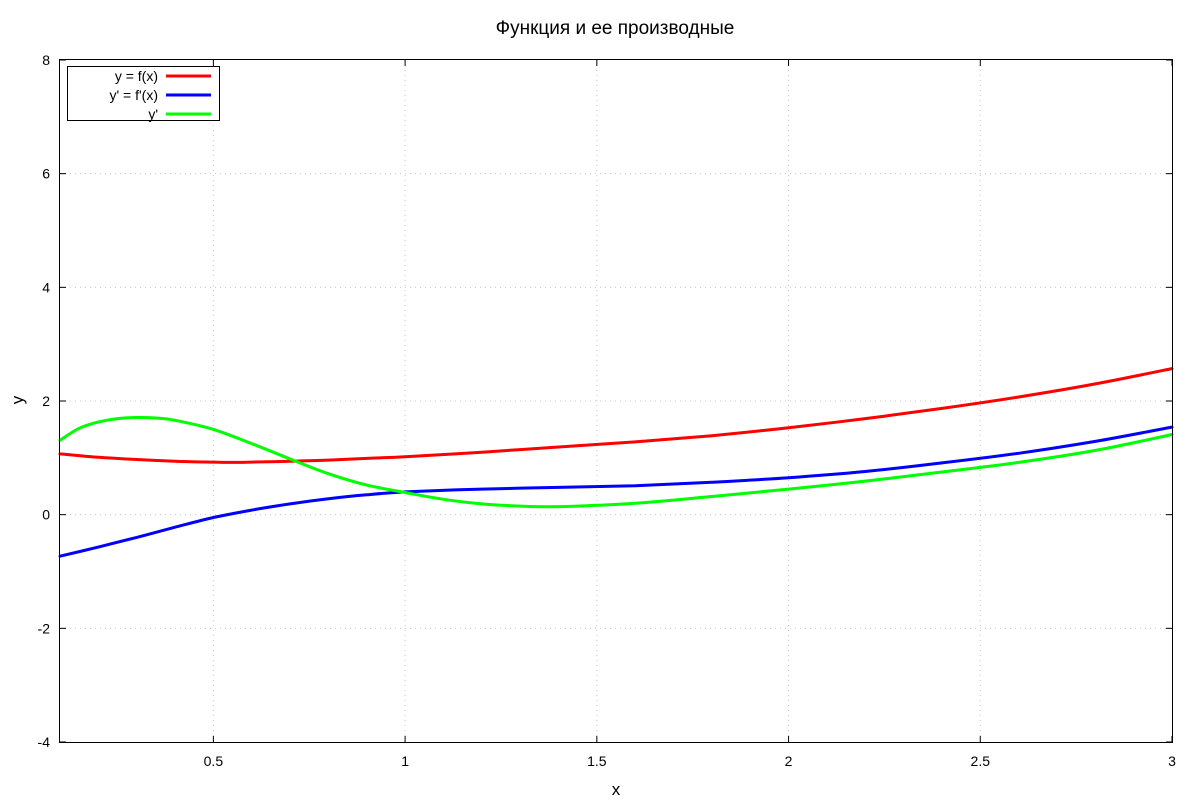 Image resolution: width=1200 pixels, height=800 pixels. What do you see at coordinates (597, 761) in the screenshot?
I see `x-tick-label: 1.5` at bounding box center [597, 761].